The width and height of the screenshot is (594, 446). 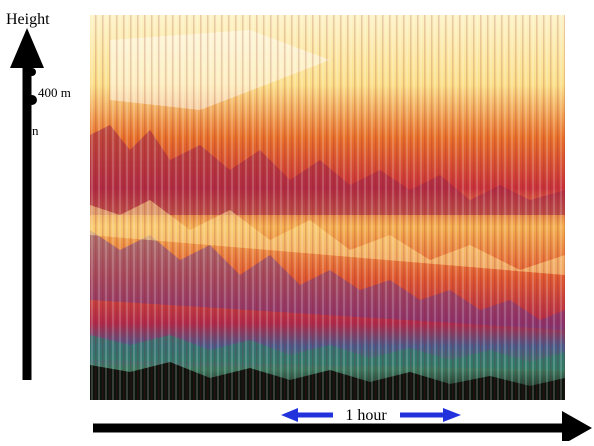 I want to click on height-arrow-head, so click(x=27, y=48).